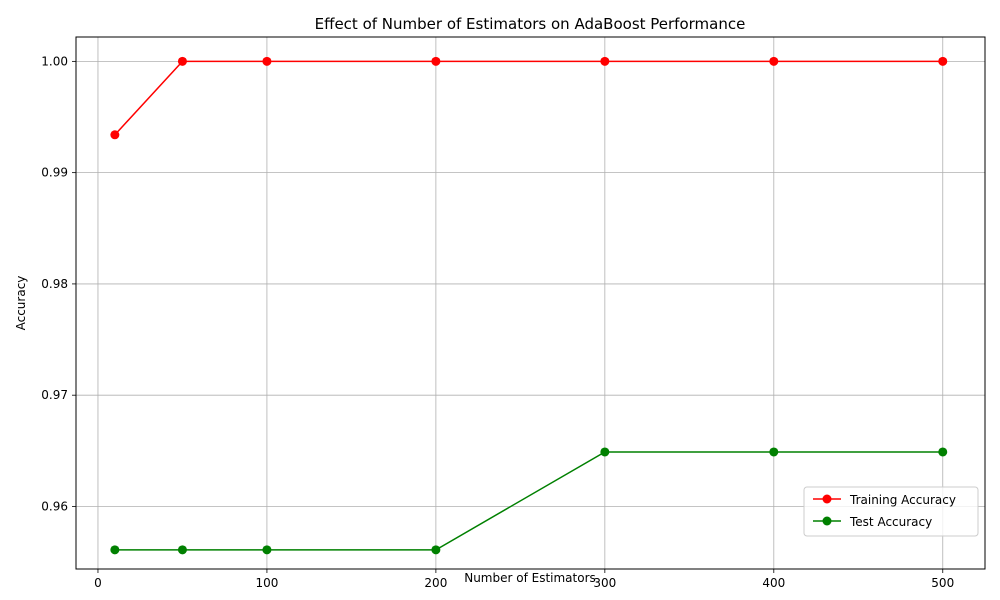 Image resolution: width=1000 pixels, height=600 pixels. I want to click on y-tick-label: 0.99, so click(54, 173).